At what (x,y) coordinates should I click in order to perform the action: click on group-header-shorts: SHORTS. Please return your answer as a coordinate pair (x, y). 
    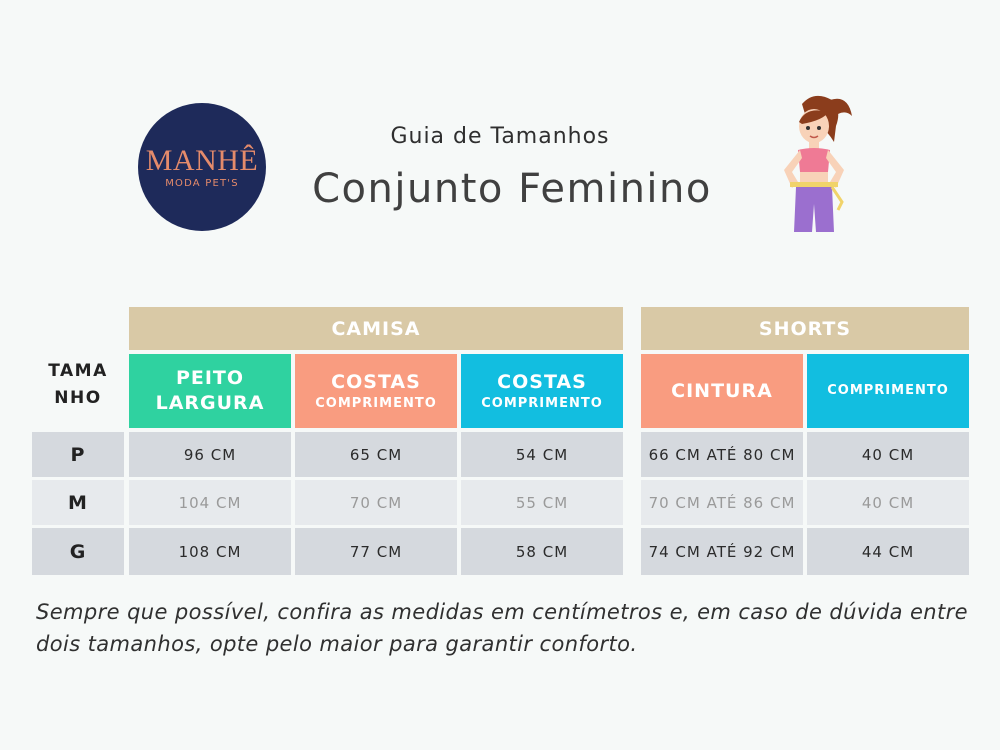
    Looking at the image, I should click on (805, 328).